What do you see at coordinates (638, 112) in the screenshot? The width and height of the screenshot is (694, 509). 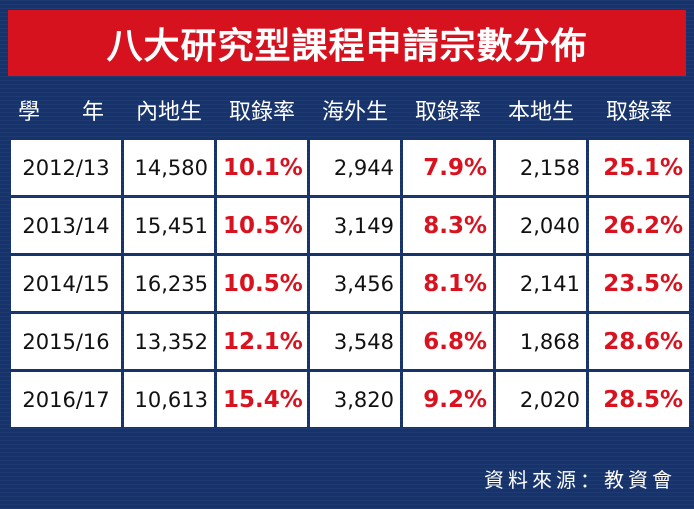 I see `header-local-rate: 取錄率` at bounding box center [638, 112].